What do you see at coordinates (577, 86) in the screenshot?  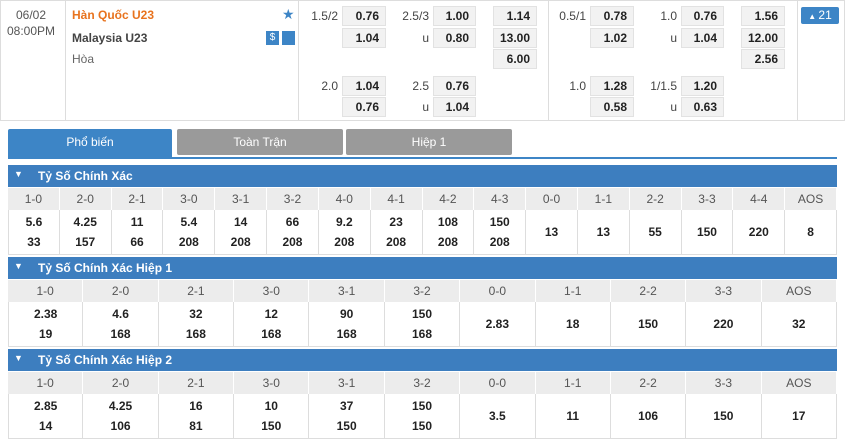 I see `line-label: 1.0` at bounding box center [577, 86].